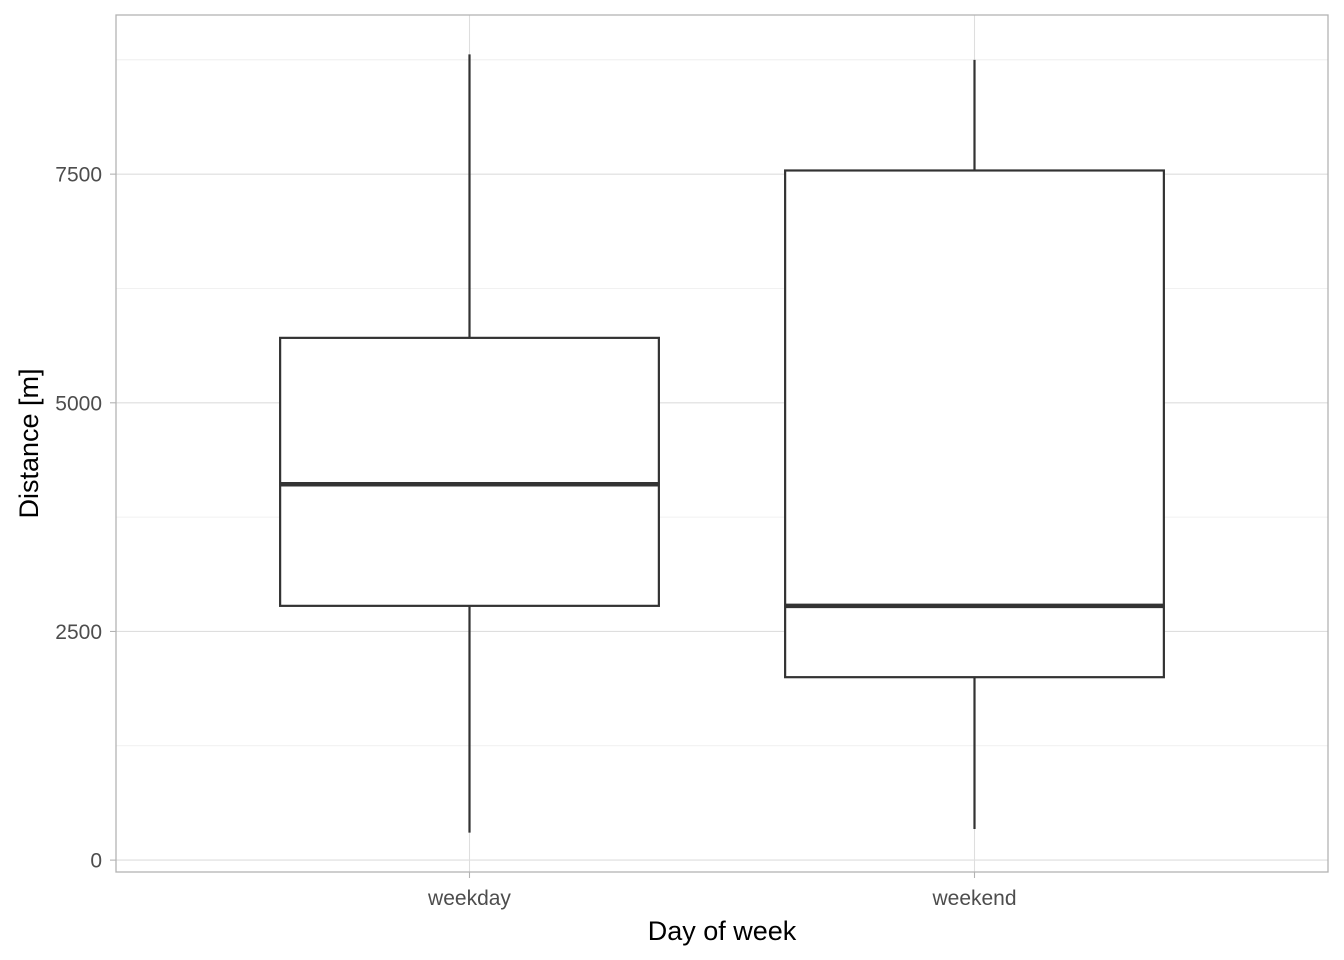 Image resolution: width=1344 pixels, height=960 pixels. I want to click on x-axis-title: Day of week, so click(722, 931).